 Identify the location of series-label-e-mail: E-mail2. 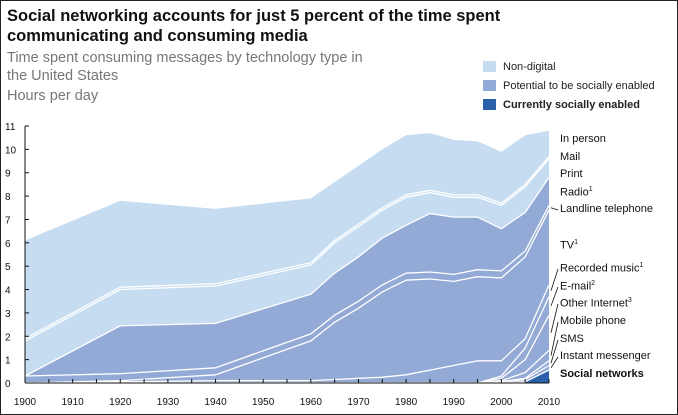
(577, 286).